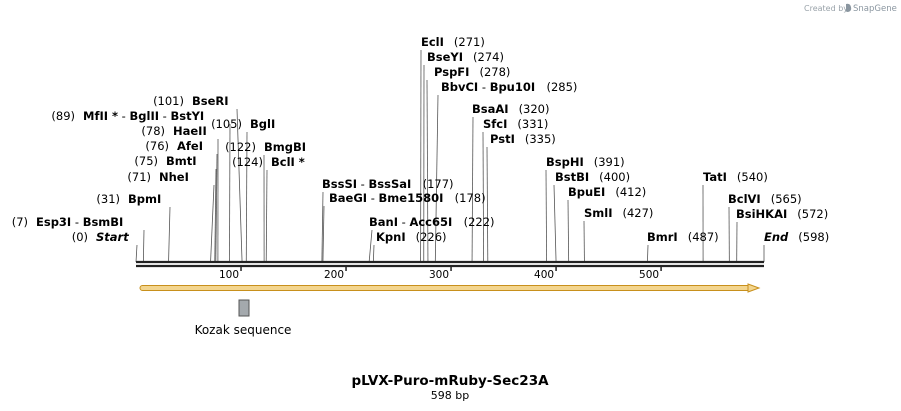 This screenshot has width=901, height=411. I want to click on site-name: BsaAI, so click(490, 109).